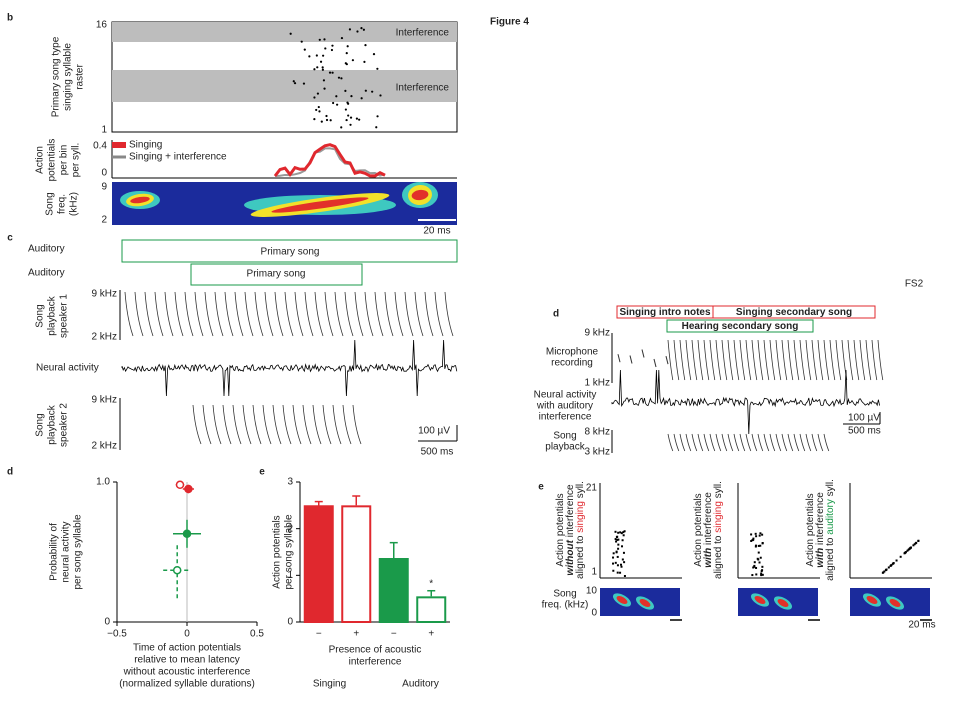 This screenshot has height=720, width=960. I want to click on condition-label: Auditory, so click(46, 273).